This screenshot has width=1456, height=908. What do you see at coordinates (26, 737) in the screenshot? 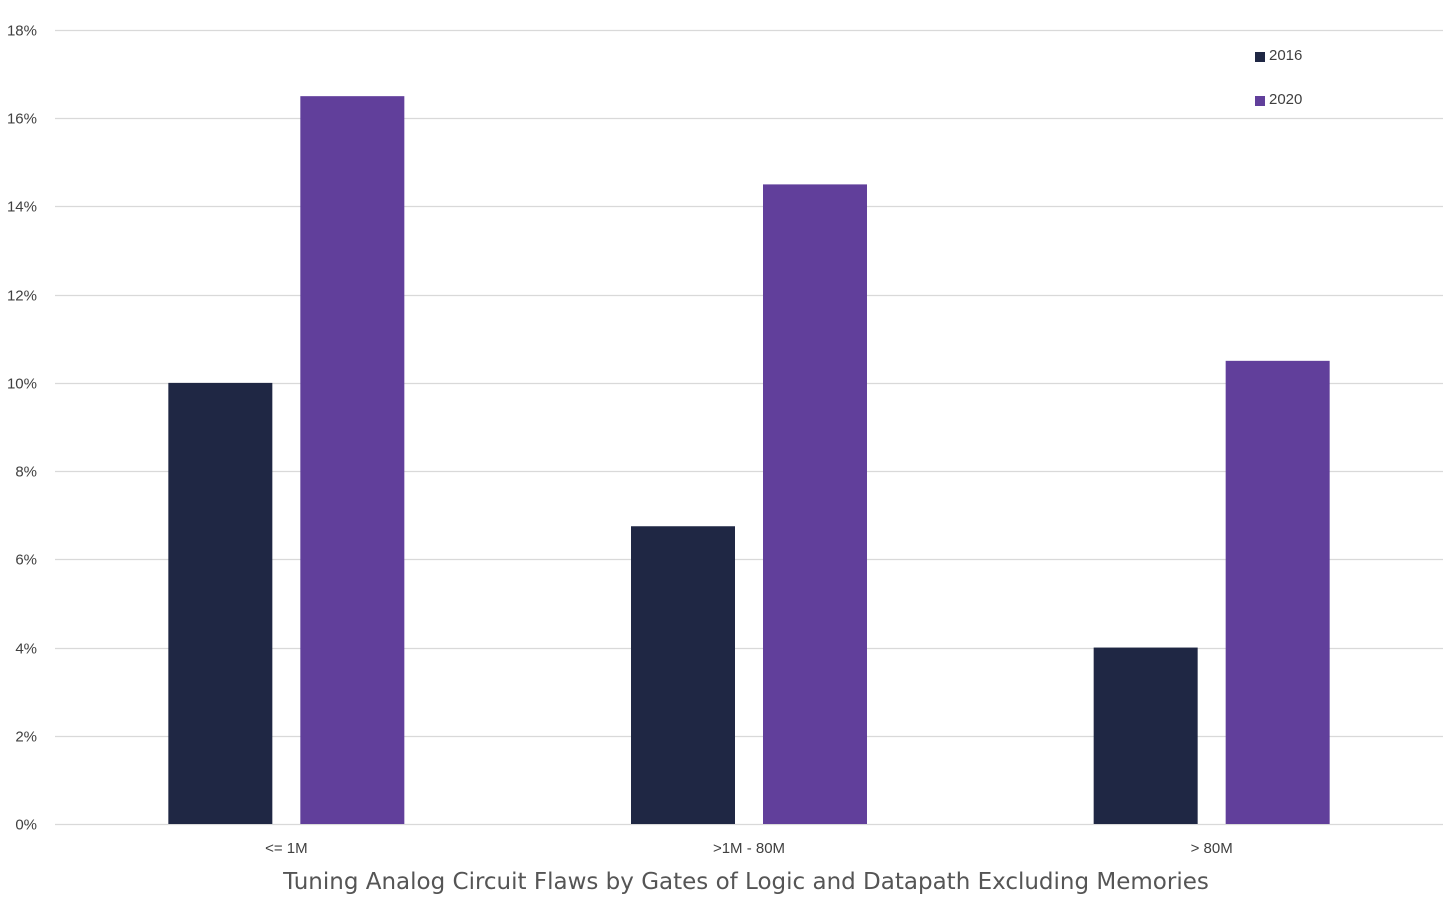
I see `y-tick-label: 2%` at bounding box center [26, 737].